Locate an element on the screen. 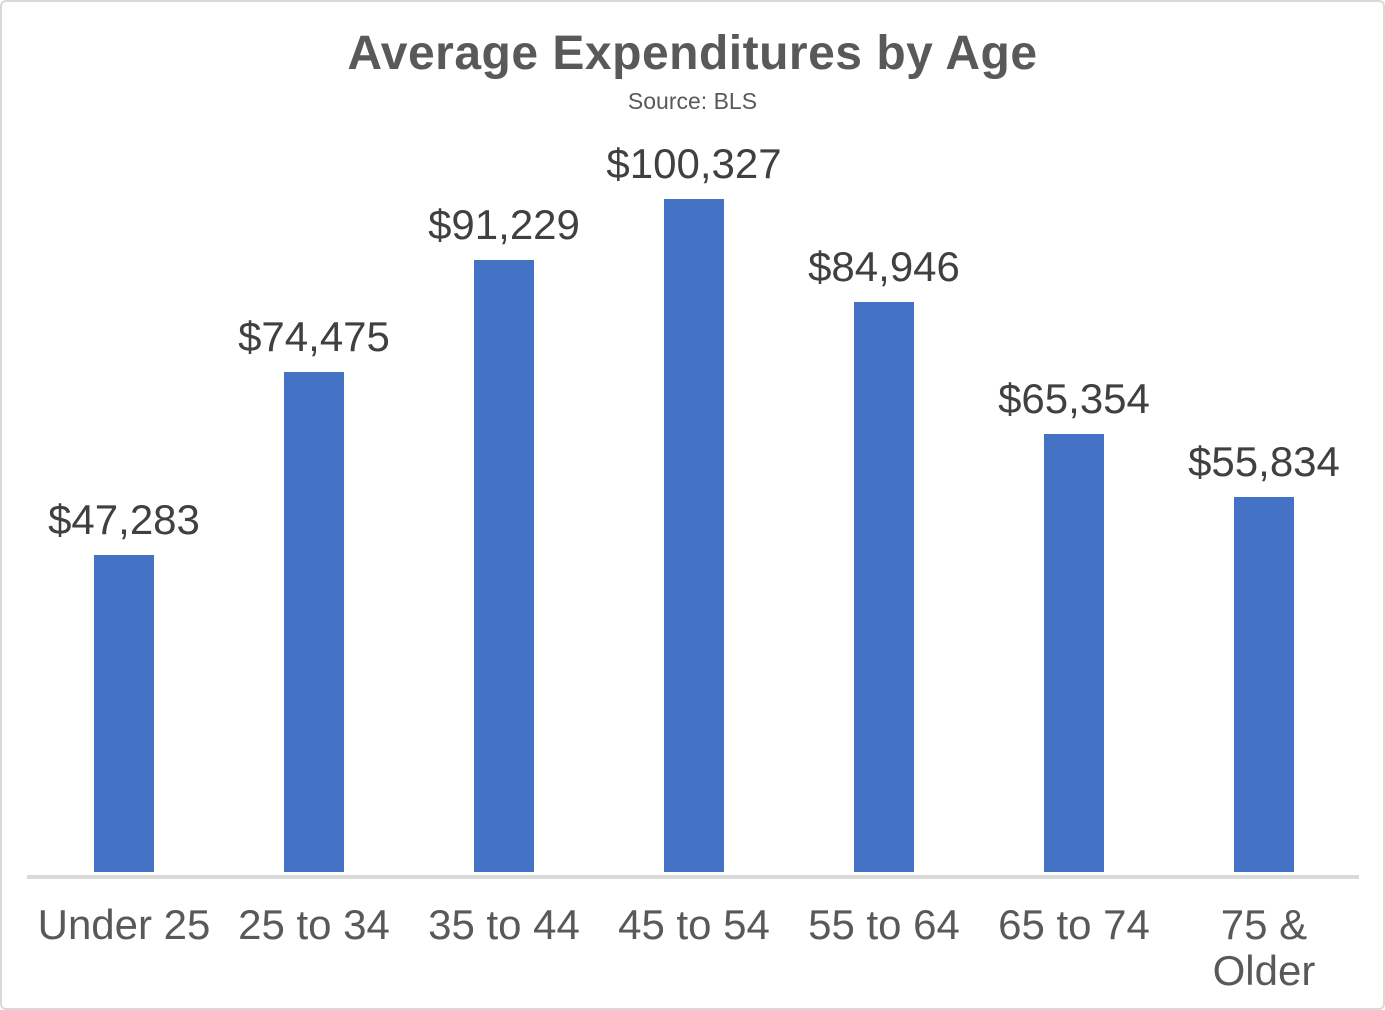 The image size is (1385, 1010). x-axis-tick-label: 45 to 54 is located at coordinates (694, 924).